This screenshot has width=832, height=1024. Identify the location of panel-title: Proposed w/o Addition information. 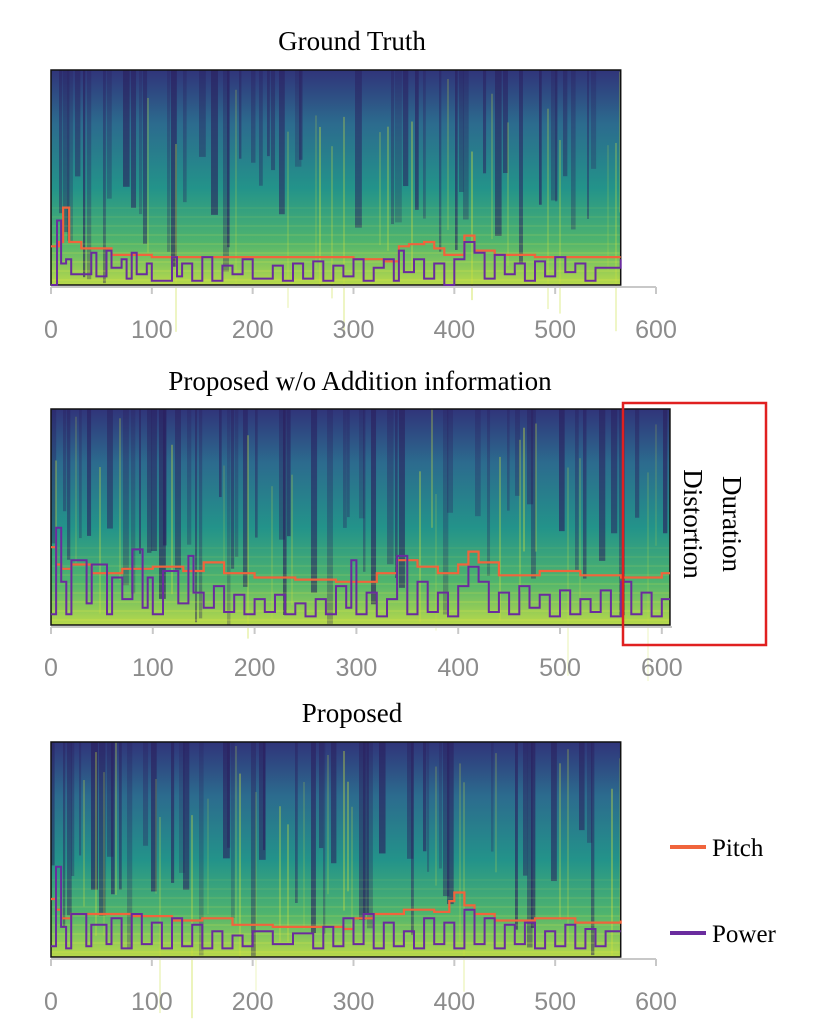
(360, 381).